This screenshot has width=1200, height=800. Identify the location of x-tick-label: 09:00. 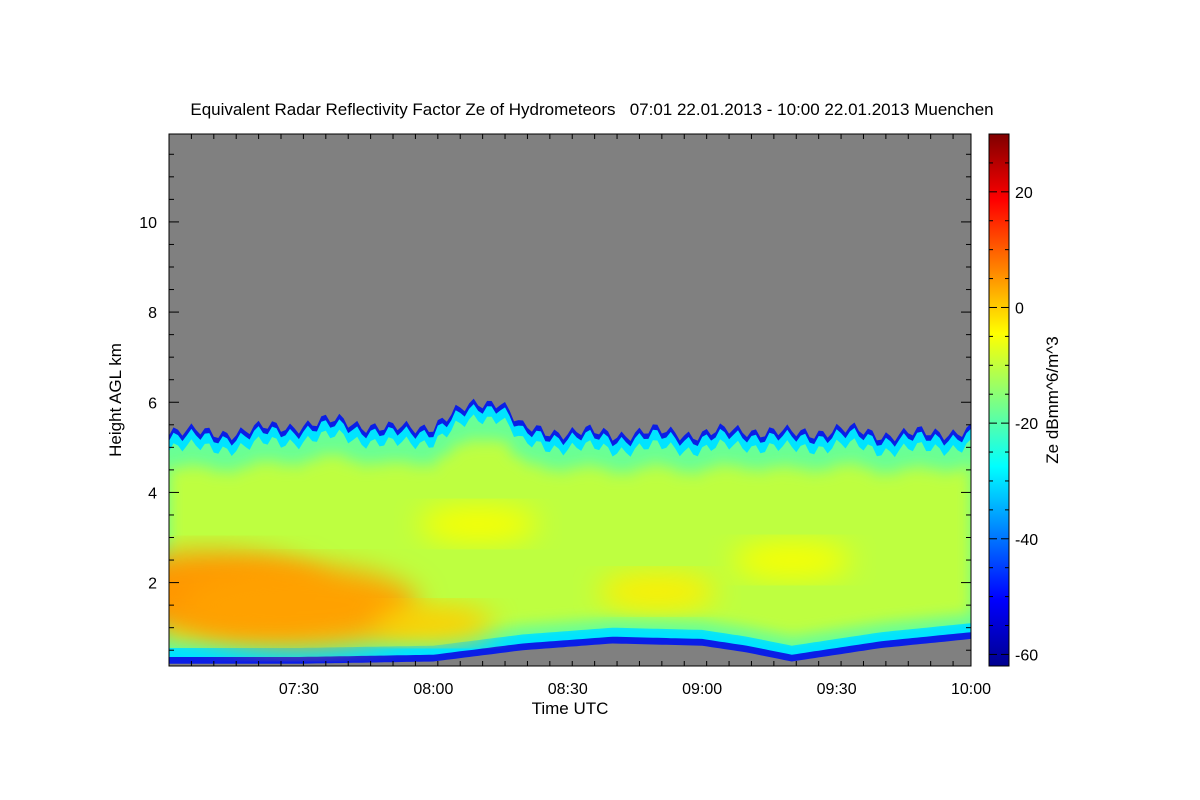
(702, 689).